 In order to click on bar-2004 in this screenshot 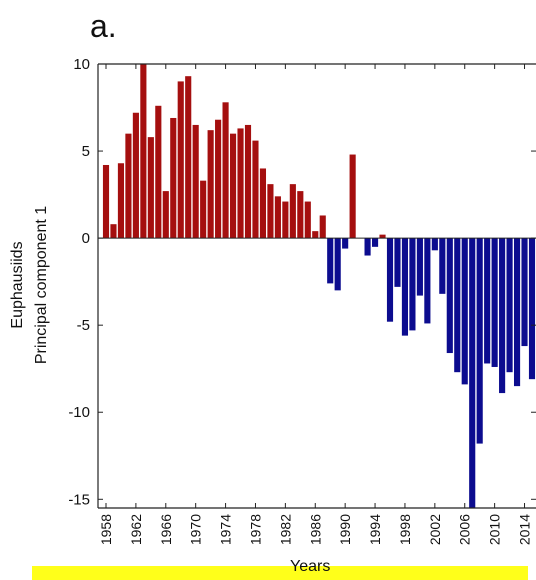, I will do `click(449, 296)`.